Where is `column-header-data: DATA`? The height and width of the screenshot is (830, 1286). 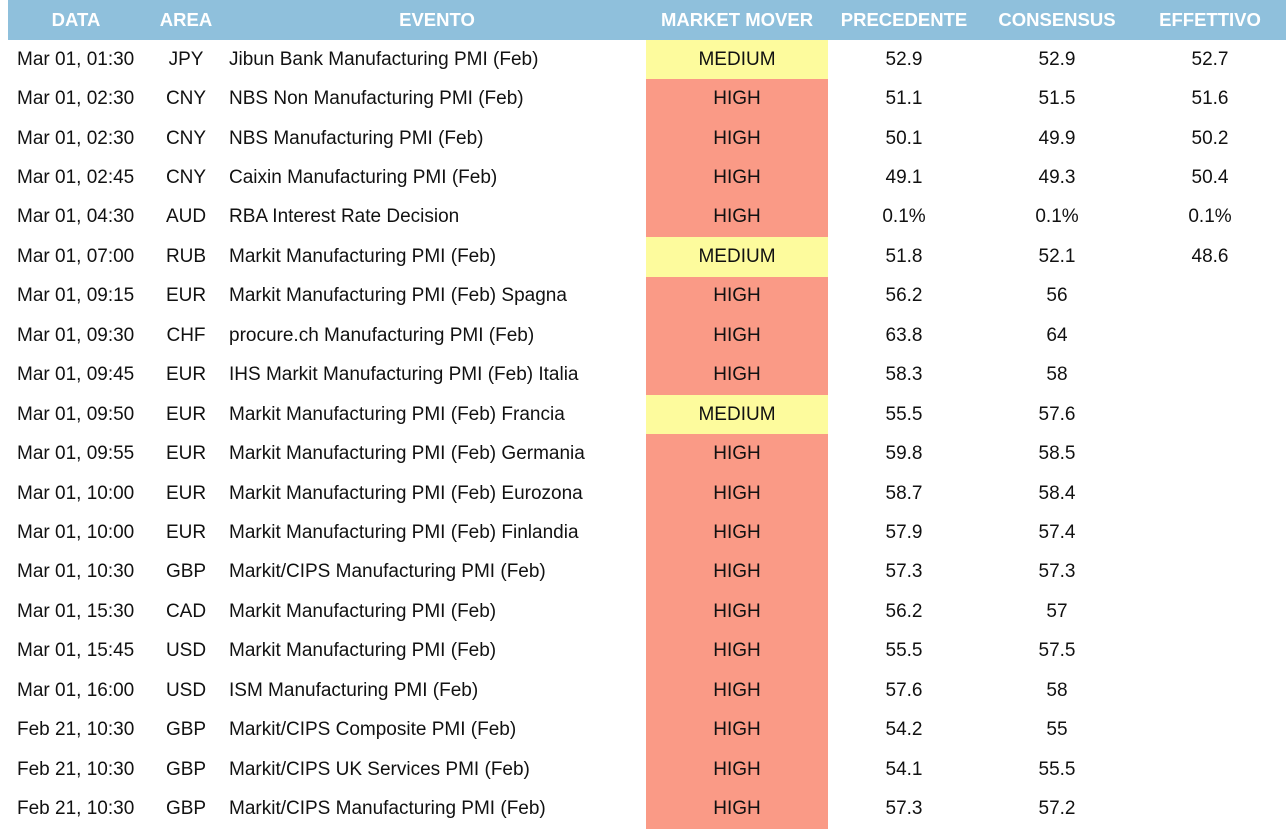
column-header-data: DATA is located at coordinates (76, 20).